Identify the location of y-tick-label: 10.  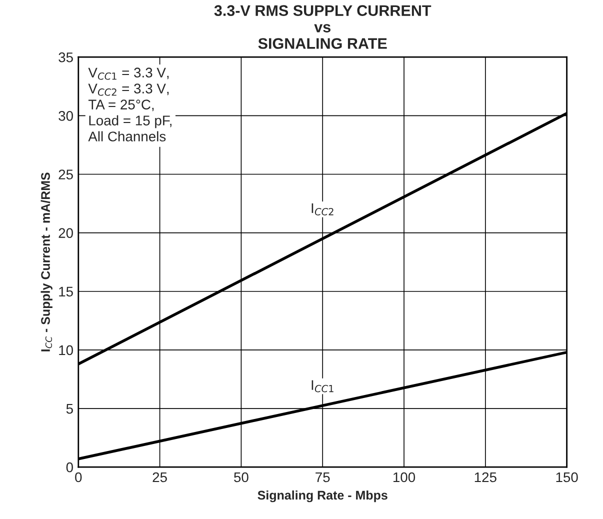
(66, 350).